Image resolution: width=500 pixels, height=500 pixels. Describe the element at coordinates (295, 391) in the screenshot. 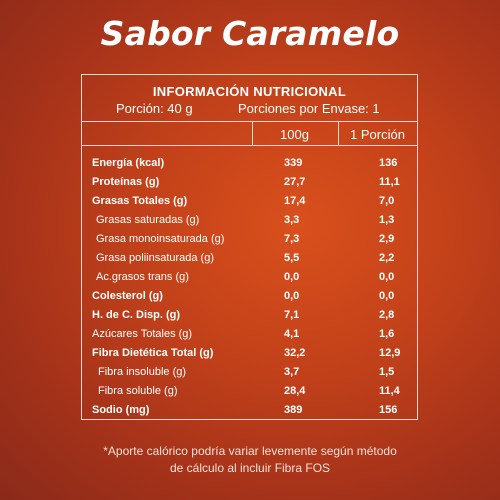

I see `value-100g: 28,4` at that location.